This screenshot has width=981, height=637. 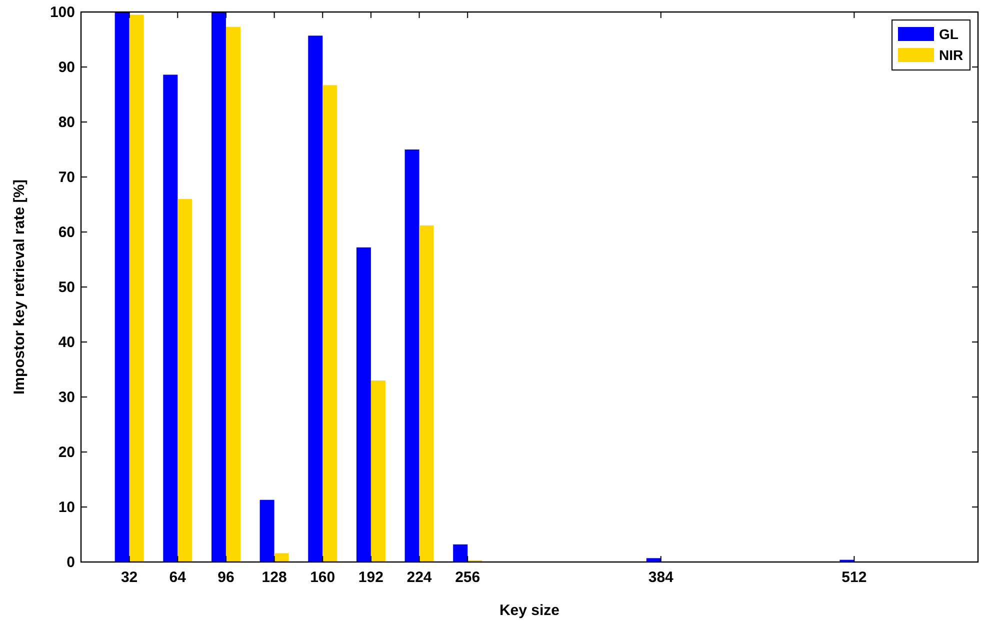 I want to click on x-tick-label: 256, so click(x=467, y=577).